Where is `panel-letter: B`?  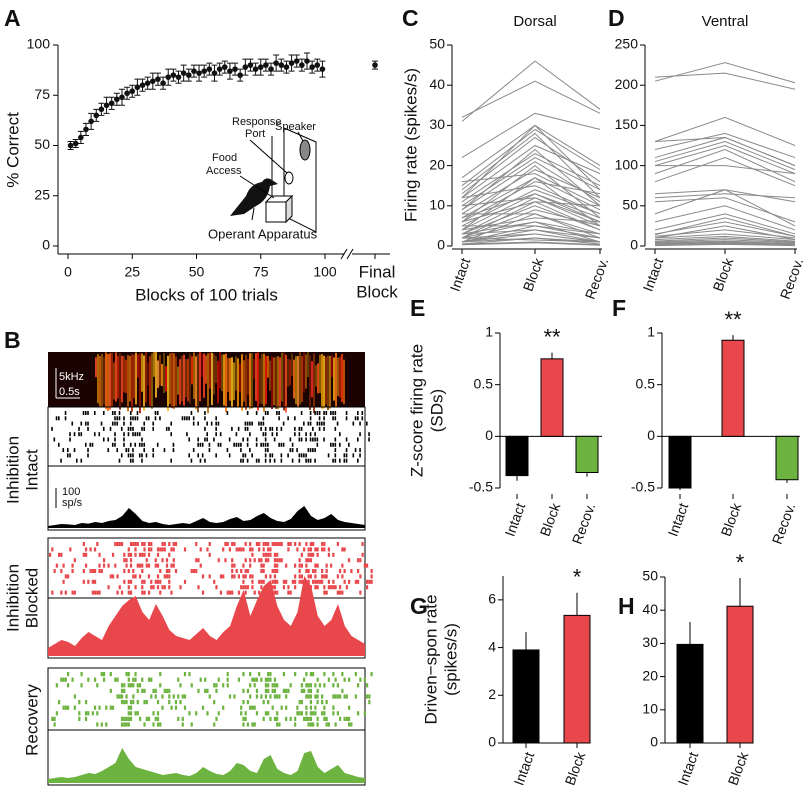
panel-letter: B is located at coordinates (12, 340).